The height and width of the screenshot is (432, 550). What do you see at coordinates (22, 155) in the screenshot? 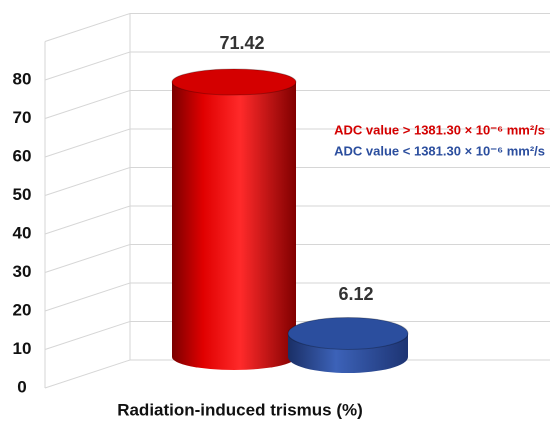
I see `y-tick-label: 60` at bounding box center [22, 155].